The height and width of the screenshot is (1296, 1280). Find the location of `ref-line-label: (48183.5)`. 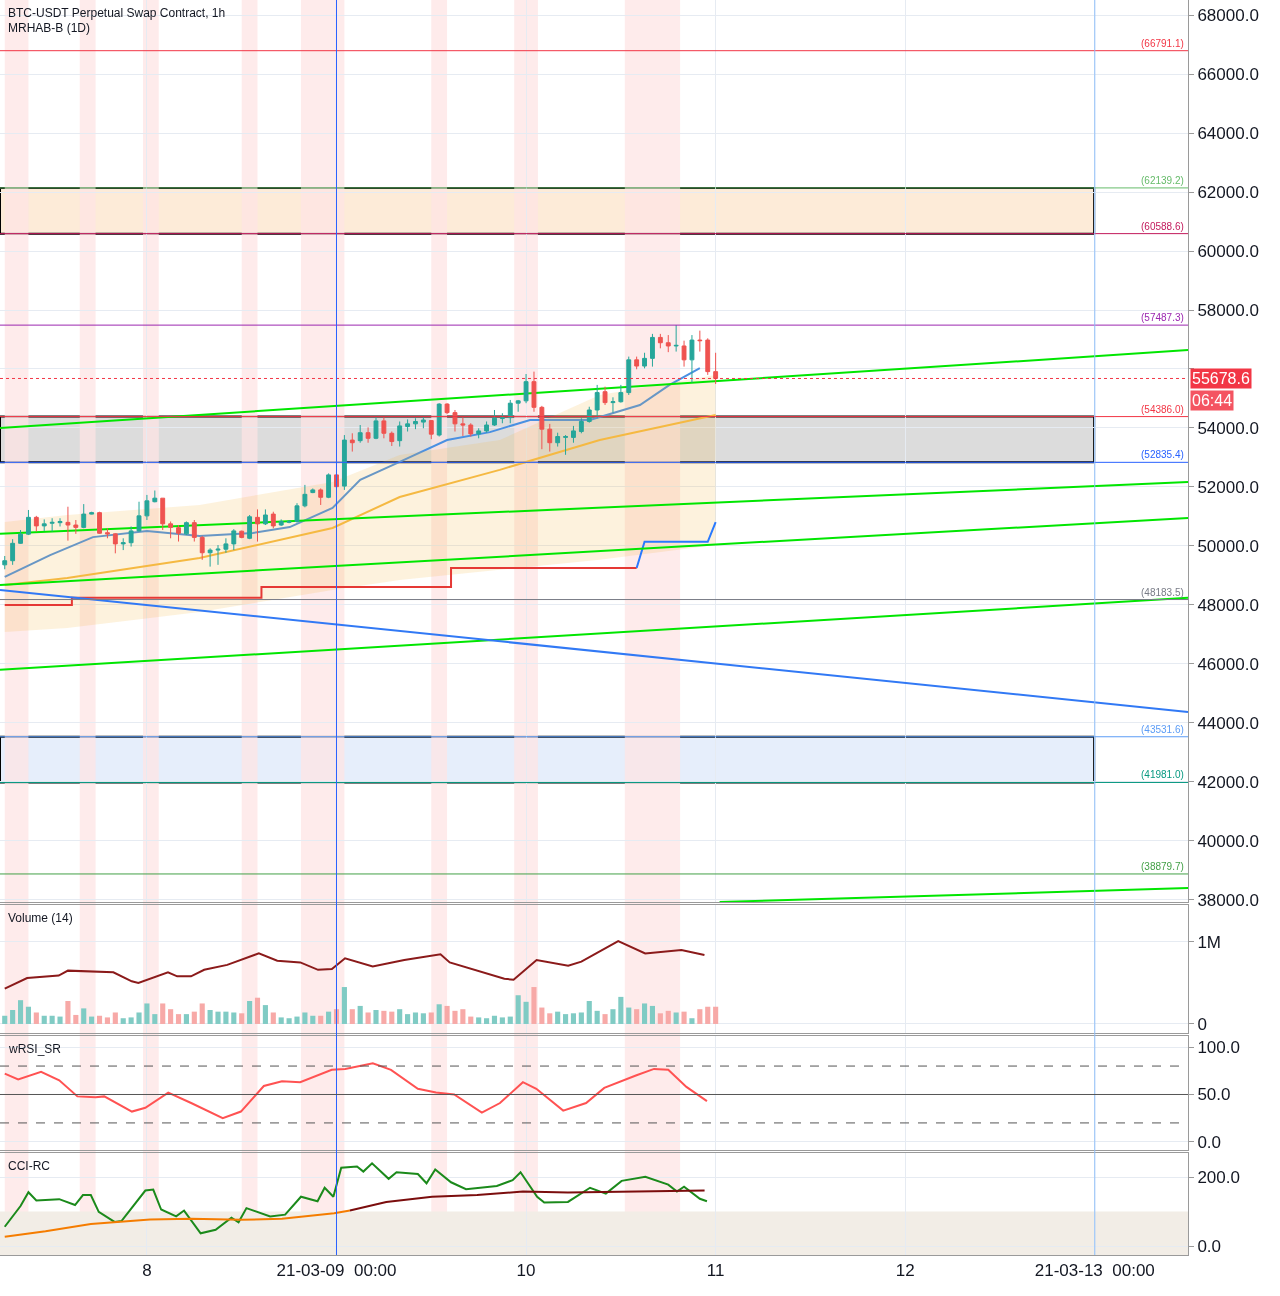

ref-line-label: (48183.5) is located at coordinates (1162, 592).